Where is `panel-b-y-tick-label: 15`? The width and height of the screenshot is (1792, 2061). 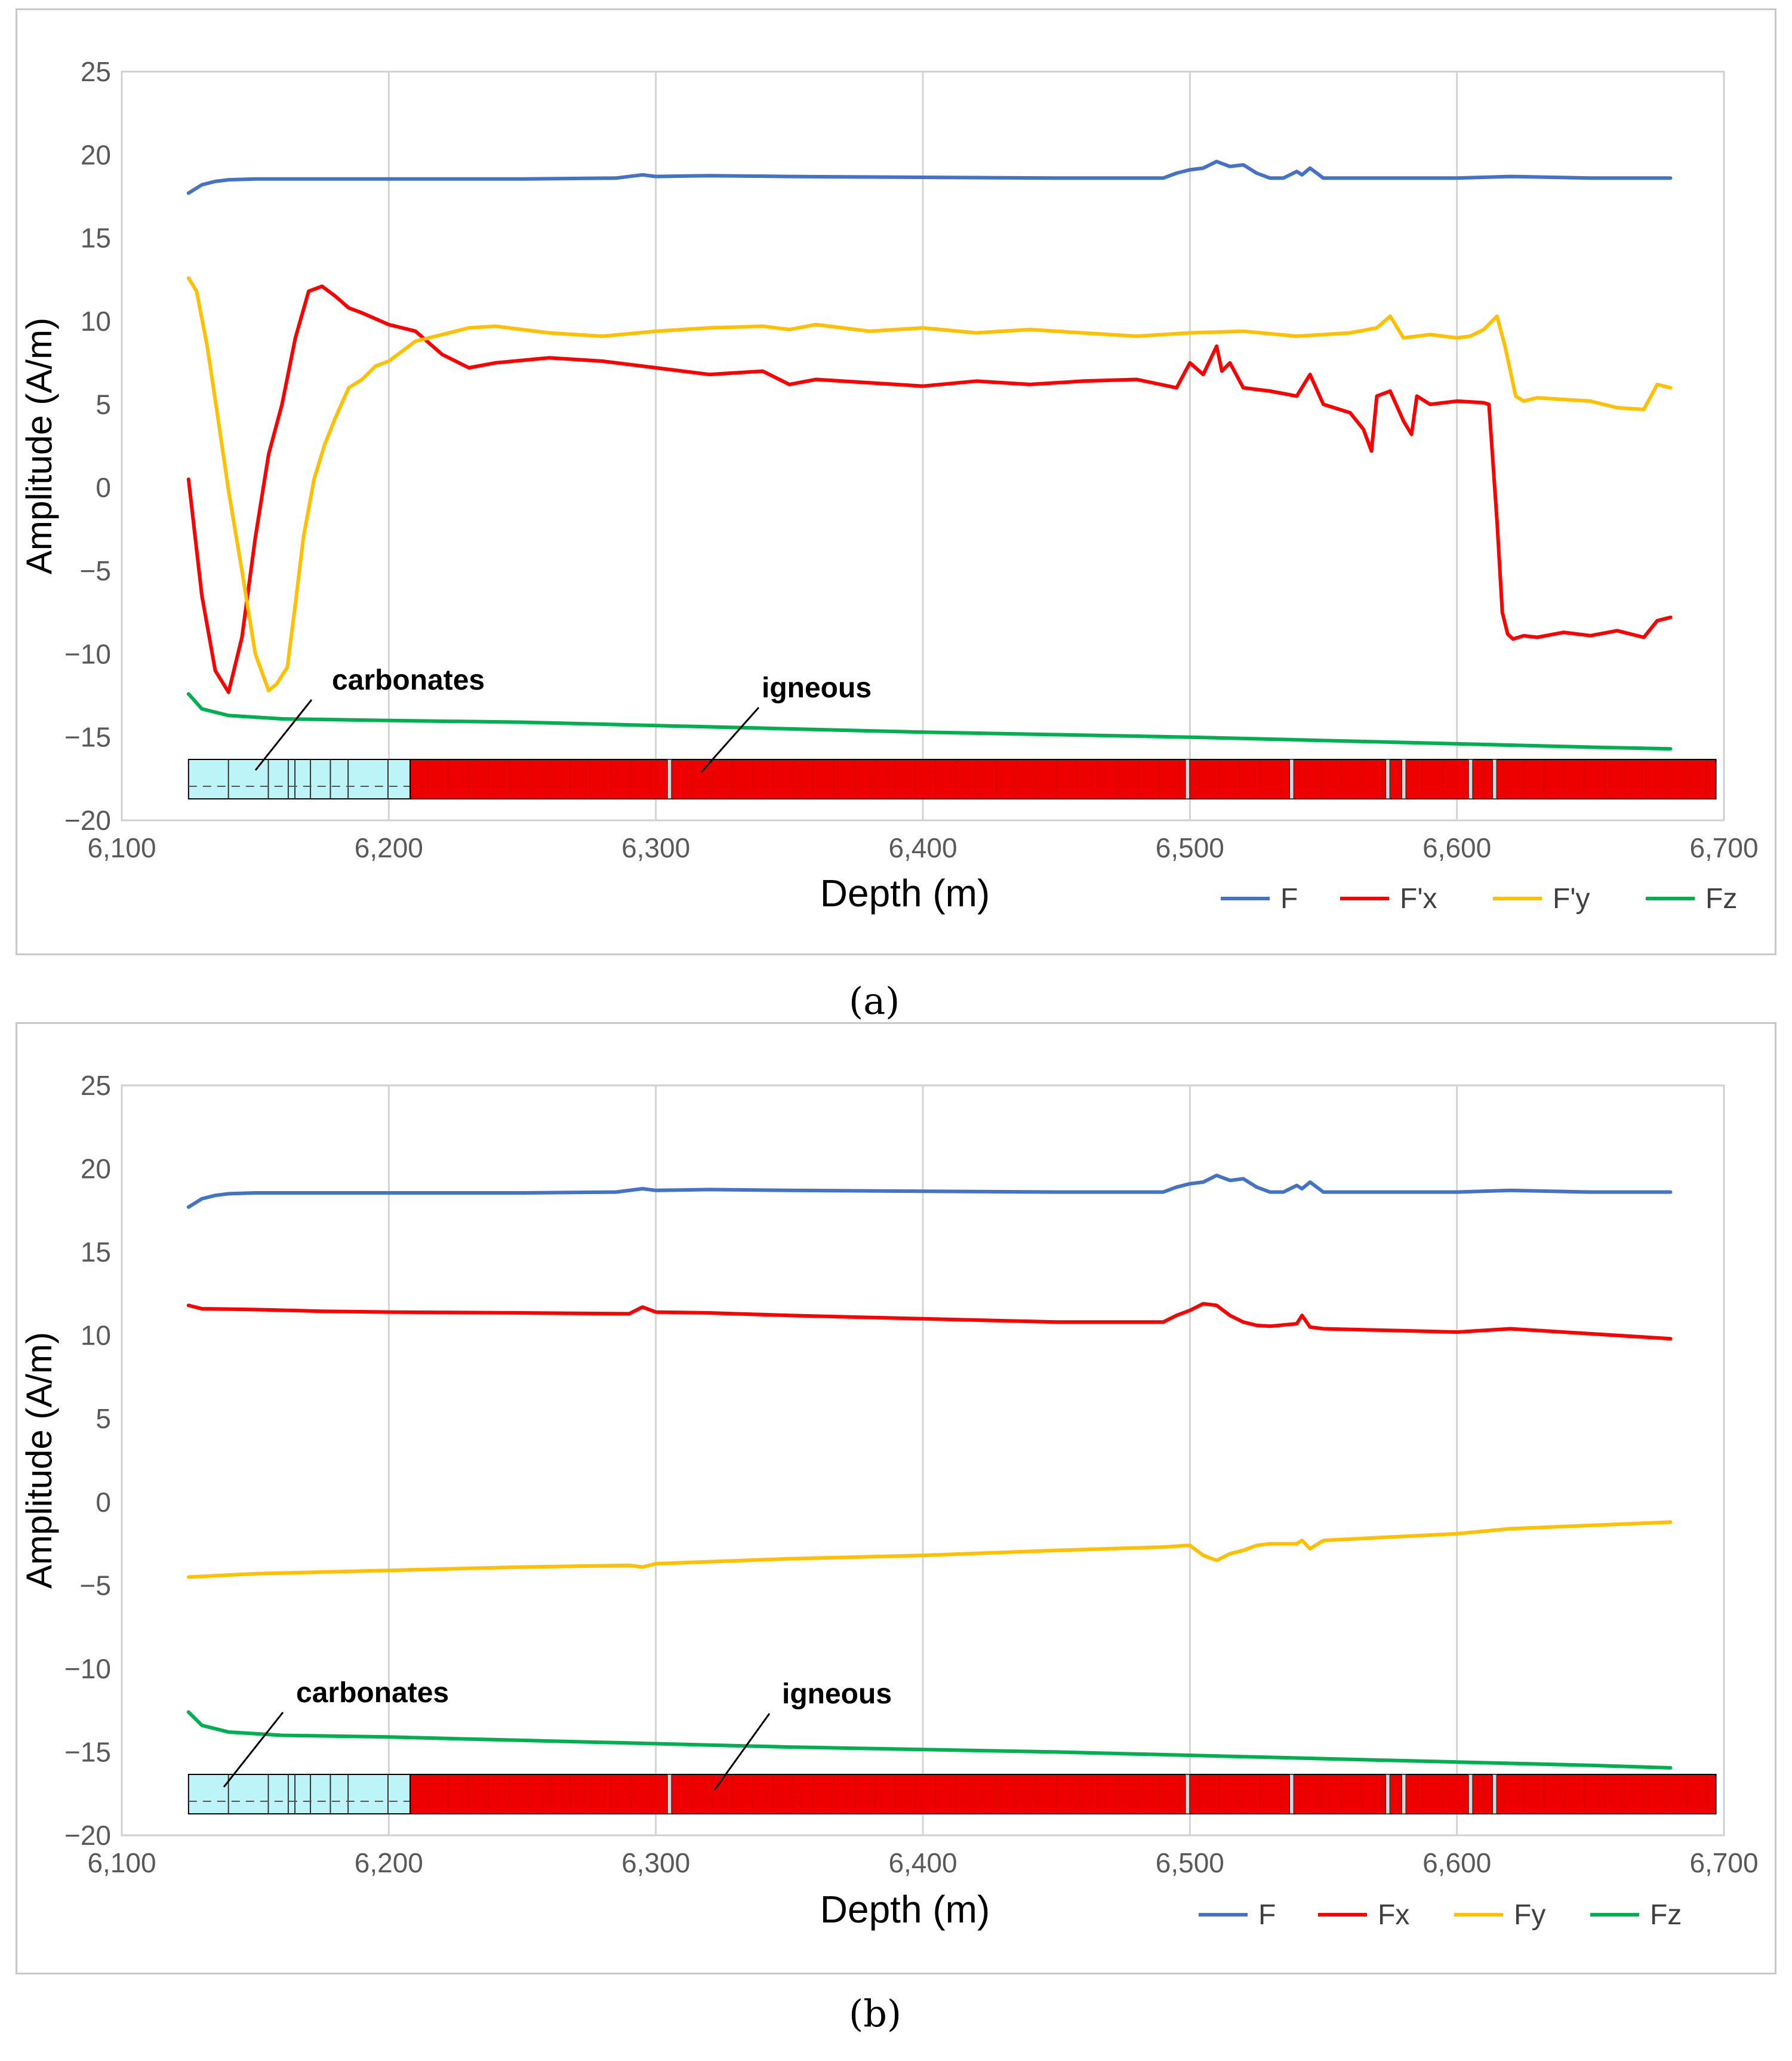 panel-b-y-tick-label: 15 is located at coordinates (96, 1252).